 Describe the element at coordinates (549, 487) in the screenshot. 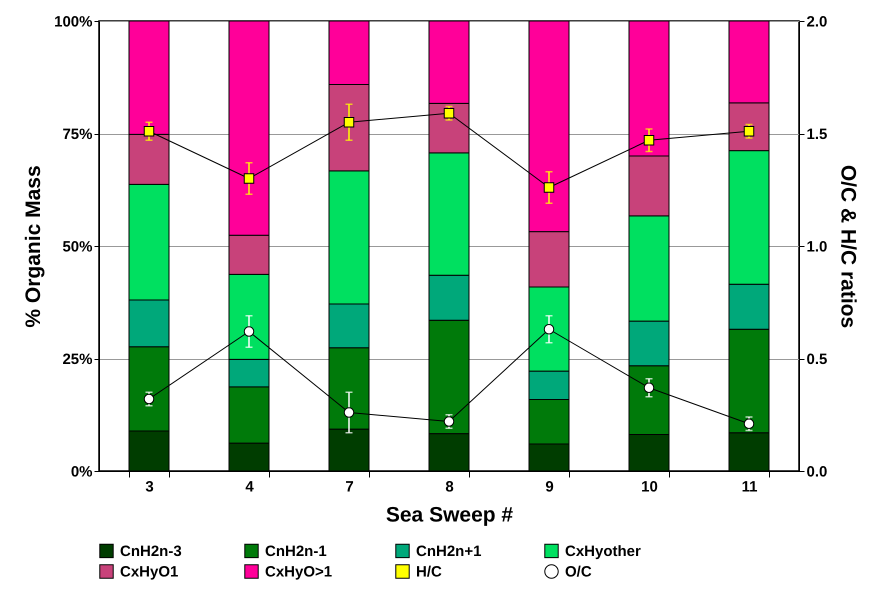

I see `x-tick-label: 9` at that location.